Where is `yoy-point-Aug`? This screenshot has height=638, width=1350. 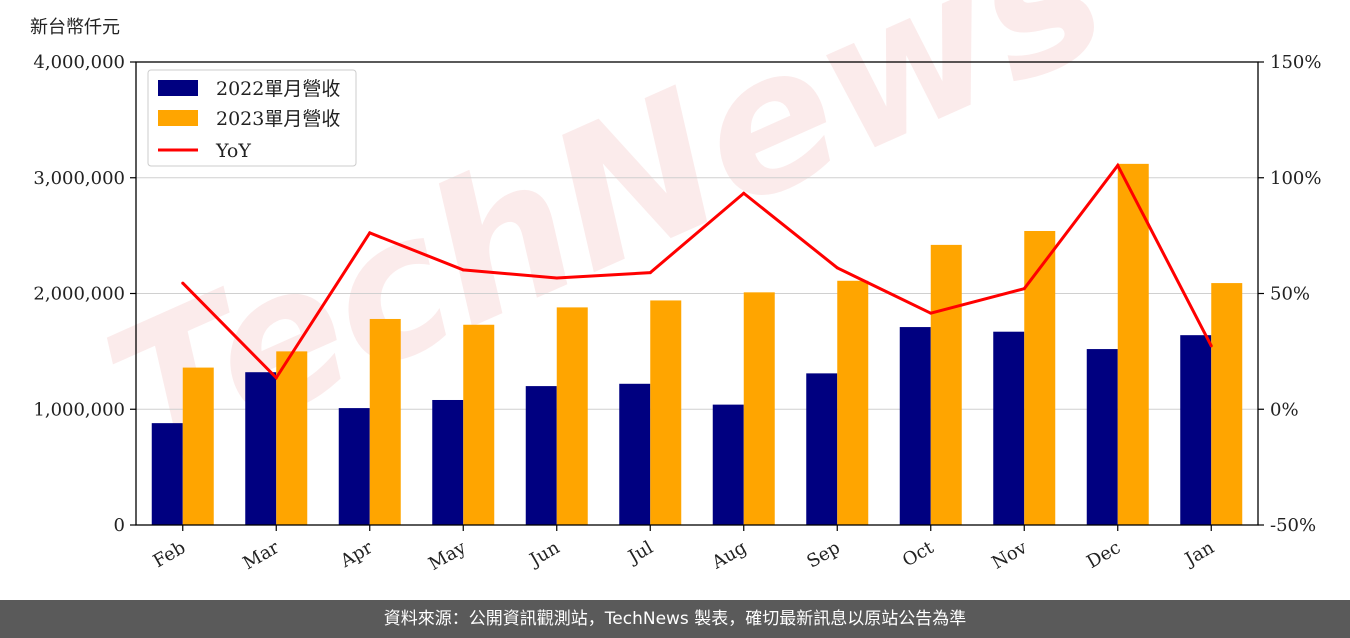
yoy-point-Aug is located at coordinates (744, 193).